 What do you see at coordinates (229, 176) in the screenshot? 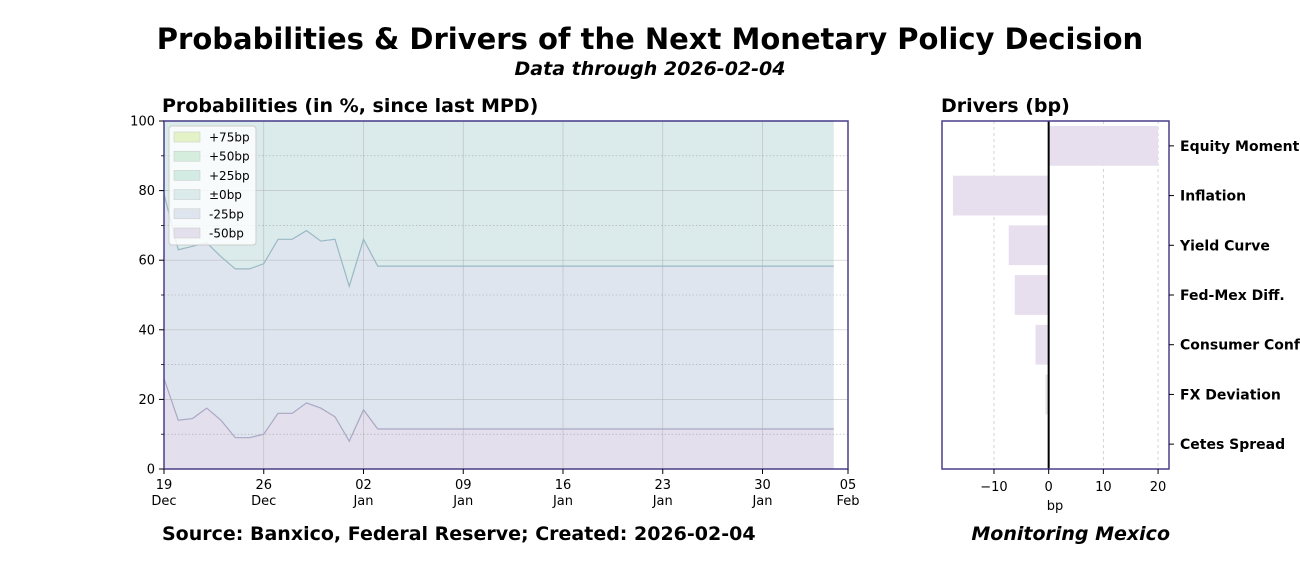
I see `legend-label: +25bp` at bounding box center [229, 176].